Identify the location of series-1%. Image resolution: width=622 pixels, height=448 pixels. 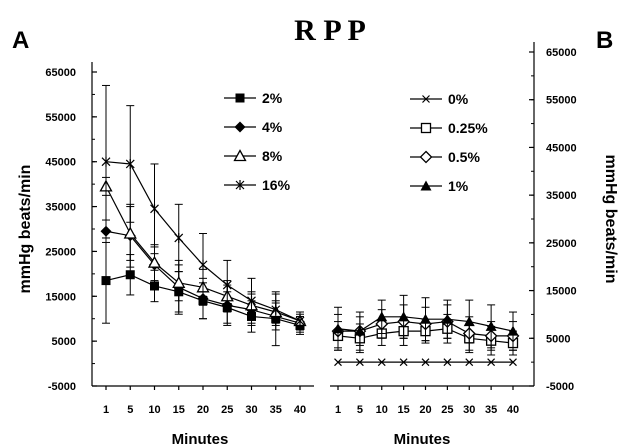
(425, 322).